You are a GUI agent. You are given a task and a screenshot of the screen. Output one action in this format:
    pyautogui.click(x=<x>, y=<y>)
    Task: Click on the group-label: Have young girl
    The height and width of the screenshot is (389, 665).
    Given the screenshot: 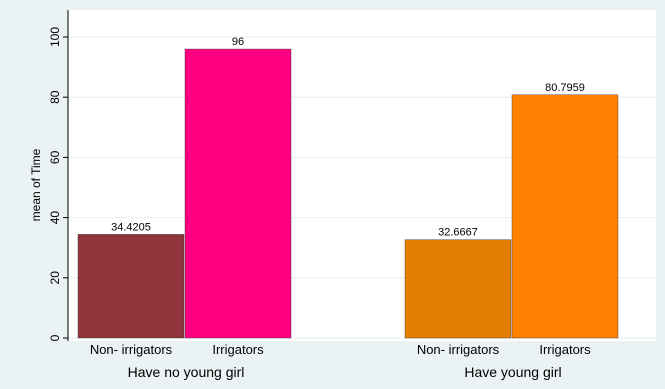 What is the action you would take?
    pyautogui.click(x=512, y=372)
    